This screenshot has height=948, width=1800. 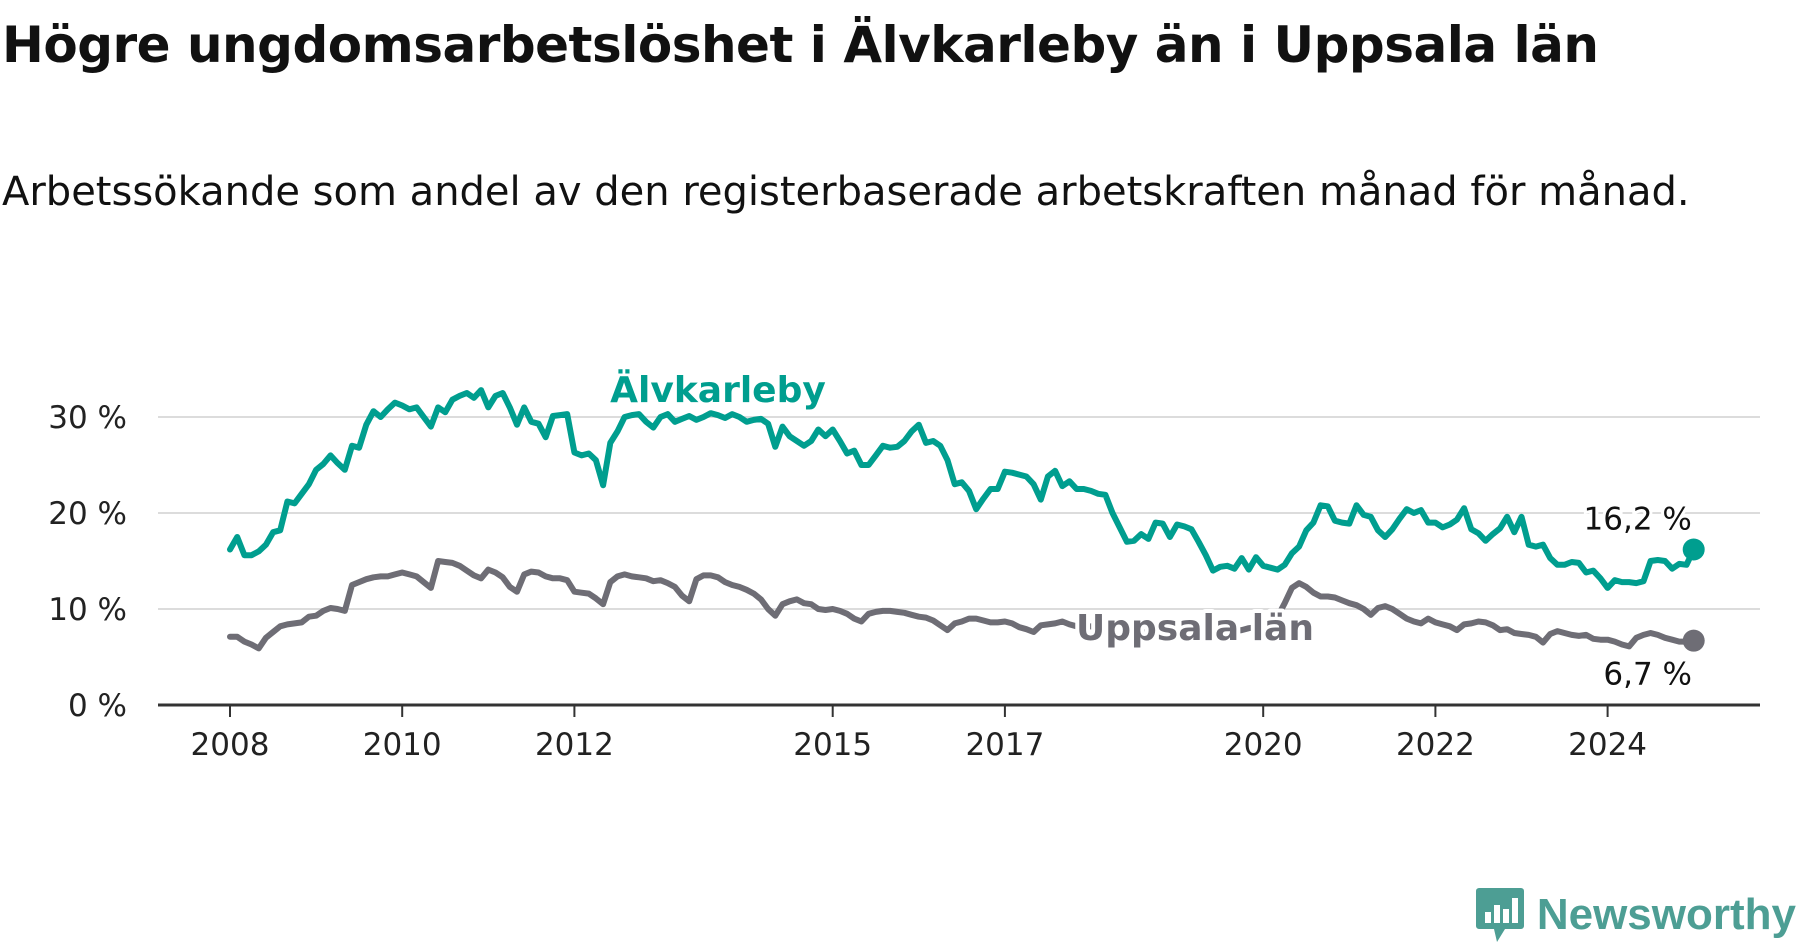 What do you see at coordinates (1499, 915) in the screenshot?
I see `bar-chart-speech-bubble-icon` at bounding box center [1499, 915].